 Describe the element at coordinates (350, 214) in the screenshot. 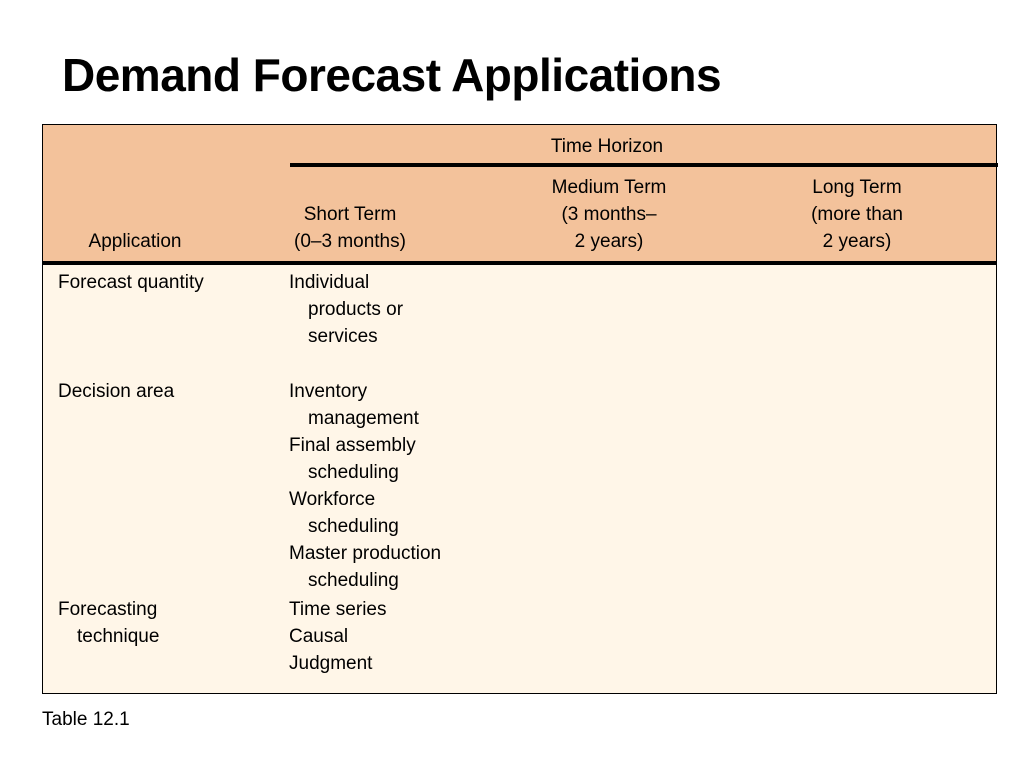

I see `column-header-line: Short Term` at that location.